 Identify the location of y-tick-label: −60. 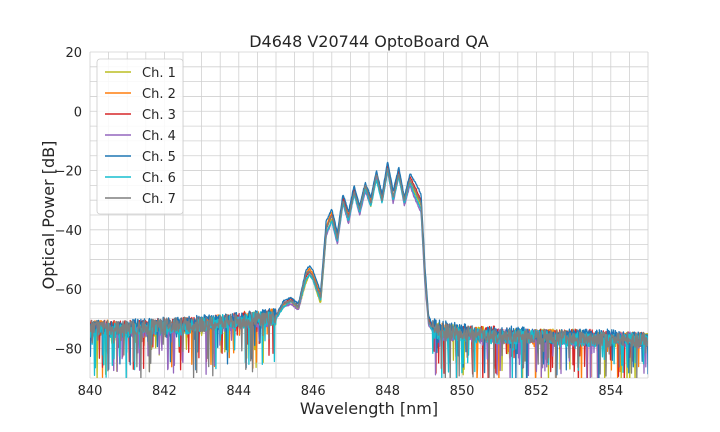
(68, 290).